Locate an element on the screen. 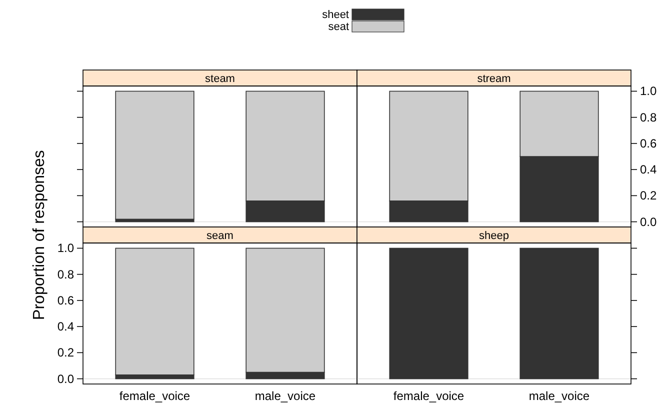  bar is located at coordinates (154, 312).